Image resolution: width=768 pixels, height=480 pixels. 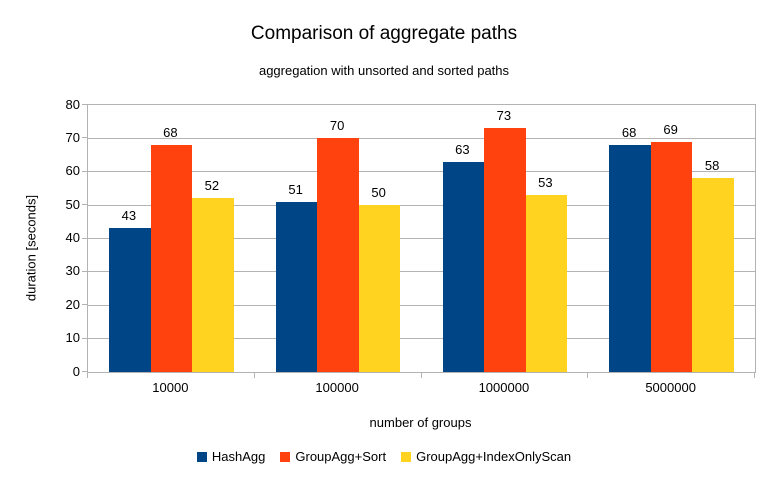 I want to click on y-axis-title: duration [seconds], so click(x=31, y=248).